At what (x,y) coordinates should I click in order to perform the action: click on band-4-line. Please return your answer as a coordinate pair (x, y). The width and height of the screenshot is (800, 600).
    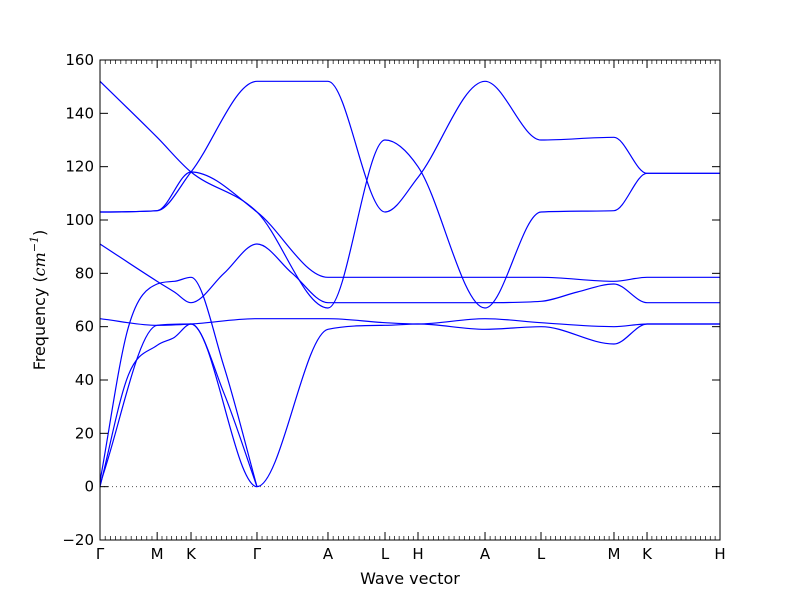
    Looking at the image, I should click on (409, 273).